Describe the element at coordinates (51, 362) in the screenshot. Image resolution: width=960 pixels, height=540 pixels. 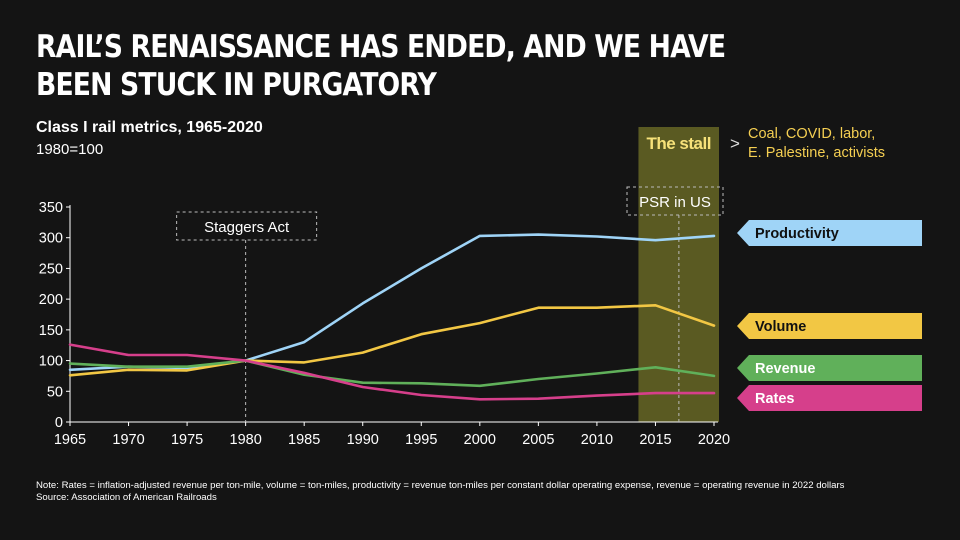
I see `y-tick-label: 100` at that location.